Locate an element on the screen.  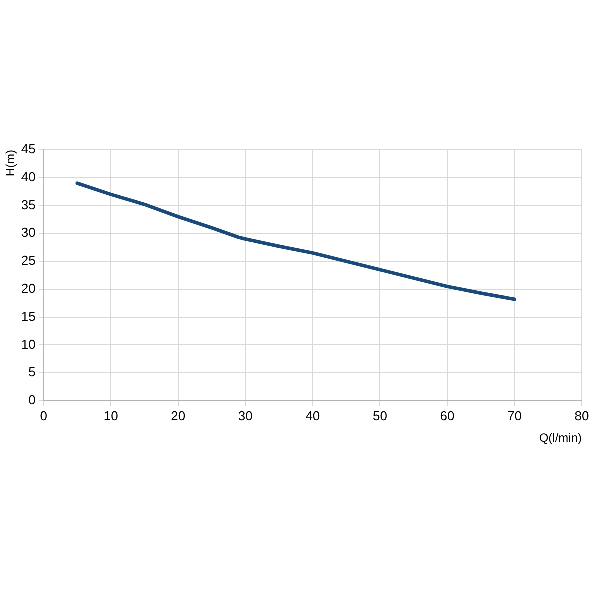
y-tick-label: 5 is located at coordinates (32, 372).